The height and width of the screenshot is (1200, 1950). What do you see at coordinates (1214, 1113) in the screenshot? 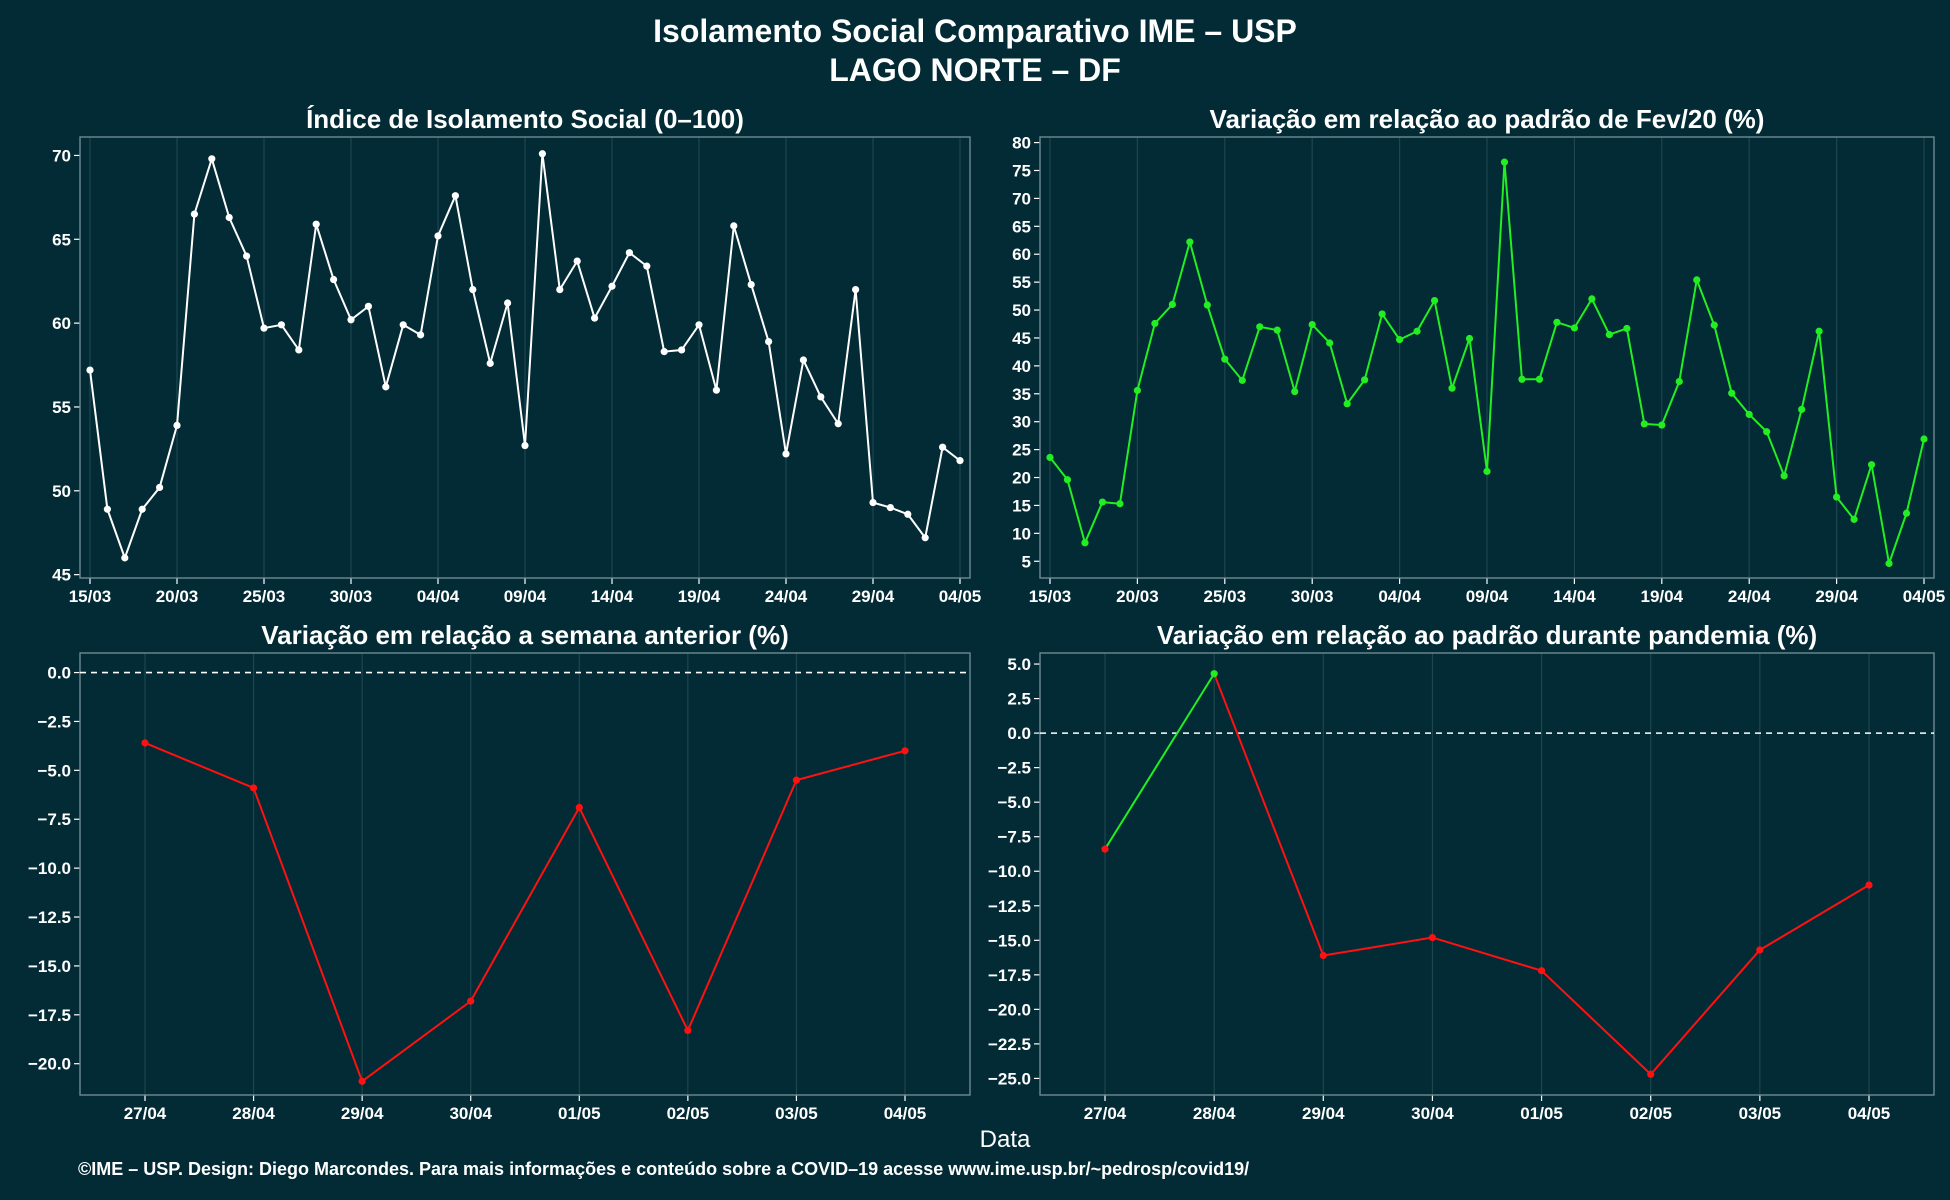
I see `x-tick-label: 28/04` at bounding box center [1214, 1113].